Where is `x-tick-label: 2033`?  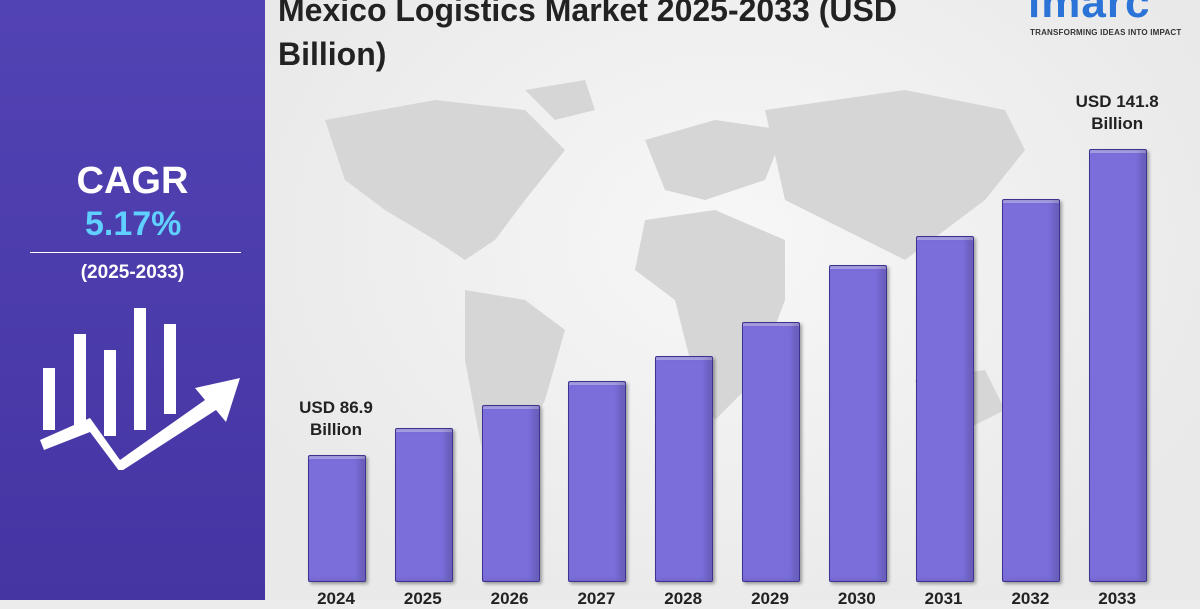
x-tick-label: 2033 is located at coordinates (1117, 598).